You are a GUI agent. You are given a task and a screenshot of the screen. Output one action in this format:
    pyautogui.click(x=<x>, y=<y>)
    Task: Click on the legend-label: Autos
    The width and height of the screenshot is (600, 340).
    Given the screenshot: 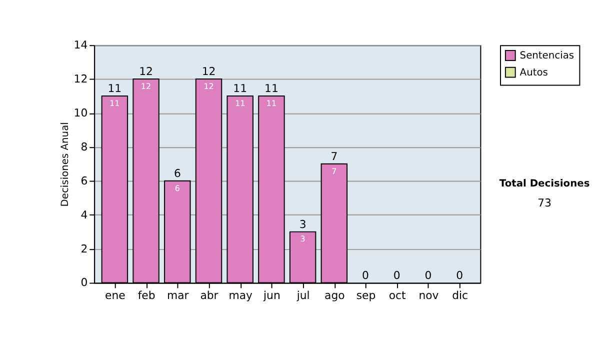 What is the action you would take?
    pyautogui.click(x=534, y=72)
    